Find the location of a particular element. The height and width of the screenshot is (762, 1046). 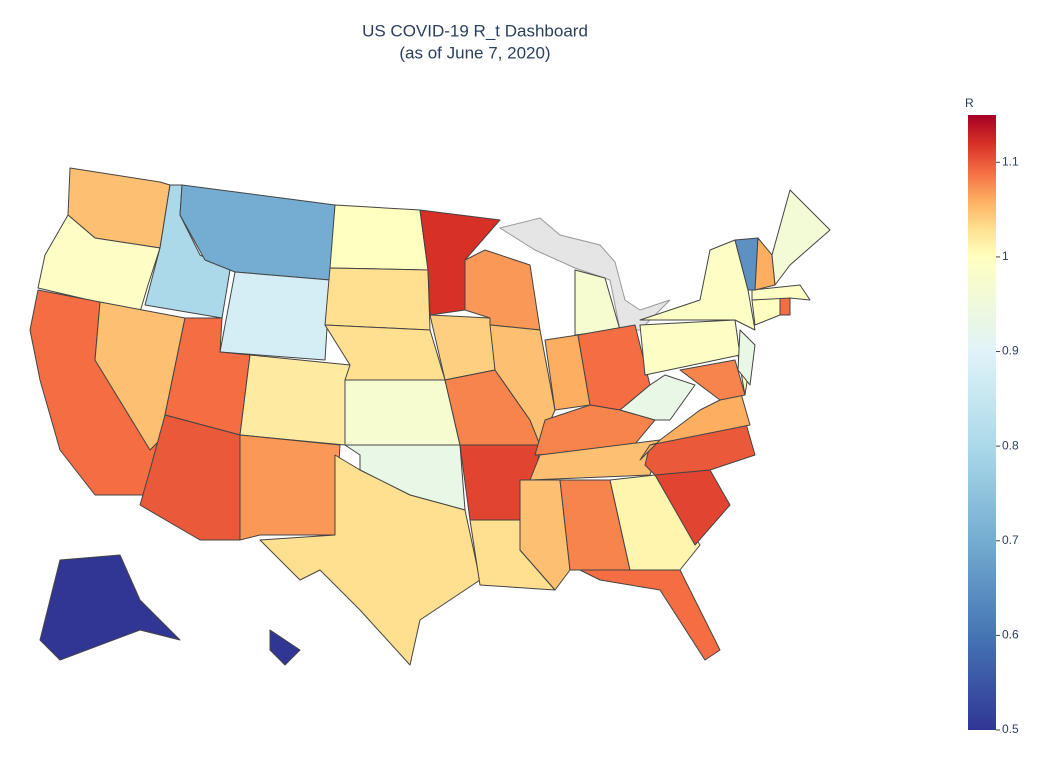

colorbar-tick-label: 1 is located at coordinates (1005, 256).